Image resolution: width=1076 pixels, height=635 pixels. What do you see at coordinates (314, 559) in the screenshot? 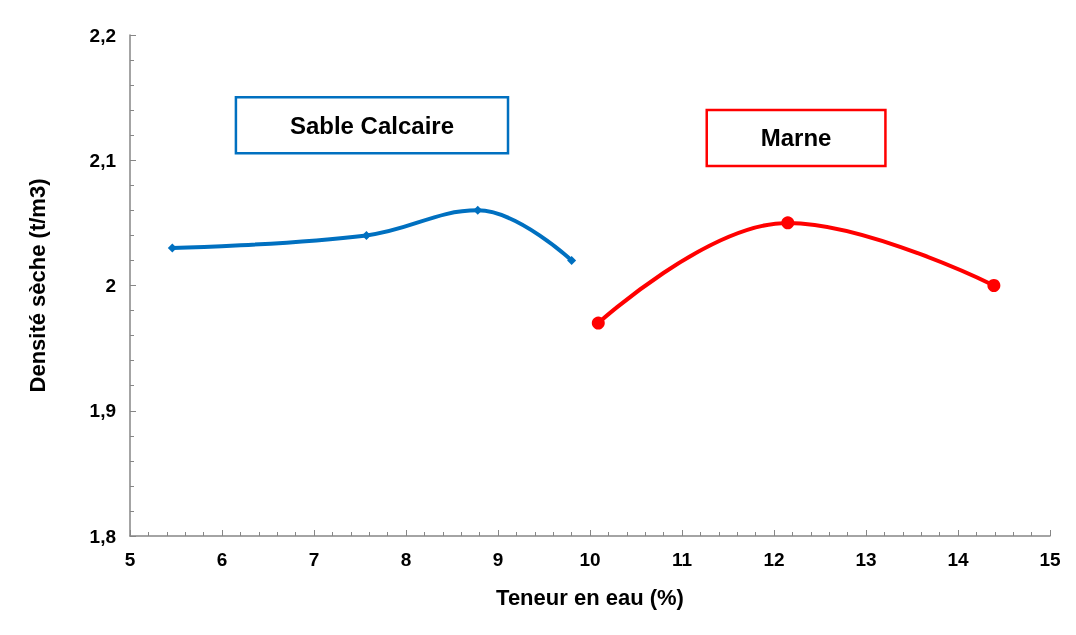
I see `x-tick-label: 7` at bounding box center [314, 559].